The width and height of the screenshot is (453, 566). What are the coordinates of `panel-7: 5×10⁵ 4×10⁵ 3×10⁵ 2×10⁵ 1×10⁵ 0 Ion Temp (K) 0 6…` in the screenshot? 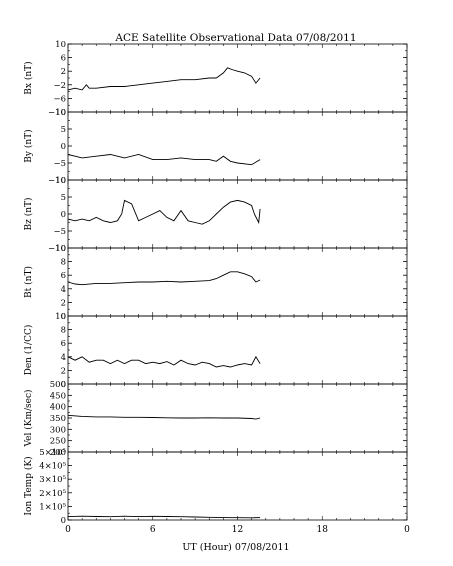 It's located at (216, 491).